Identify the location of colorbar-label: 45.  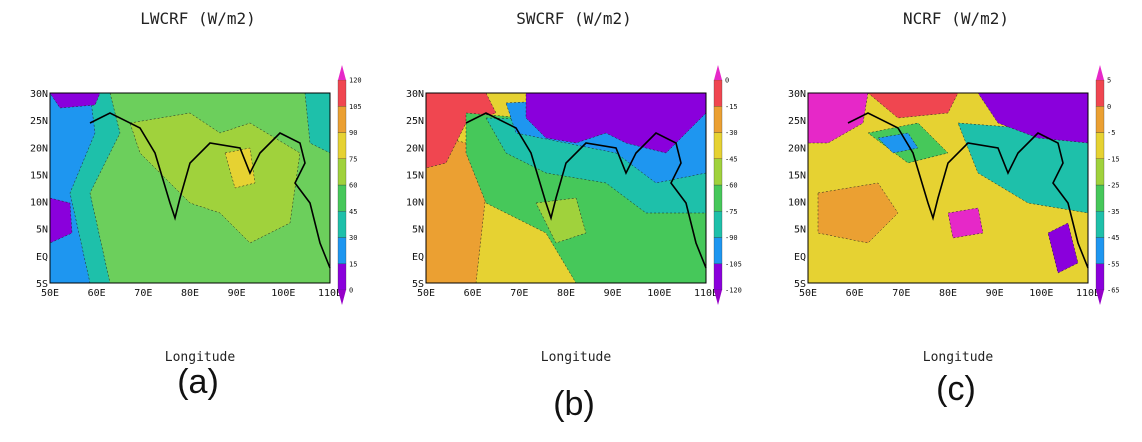
(353, 212).